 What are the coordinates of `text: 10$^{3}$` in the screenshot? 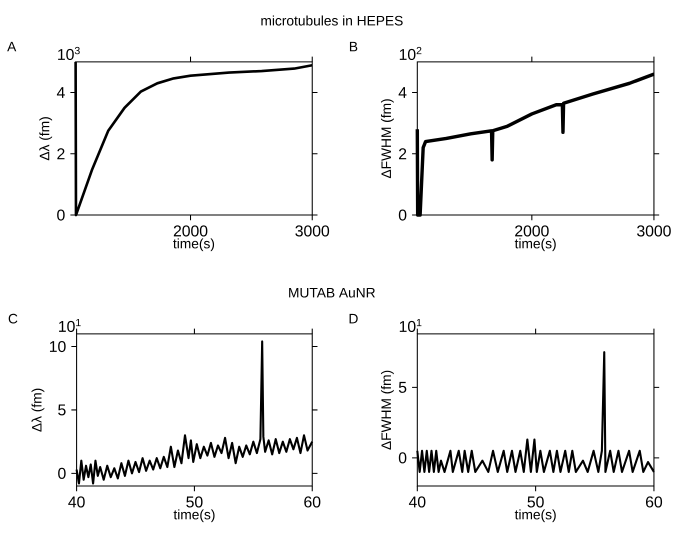 It's located at (69, 53).